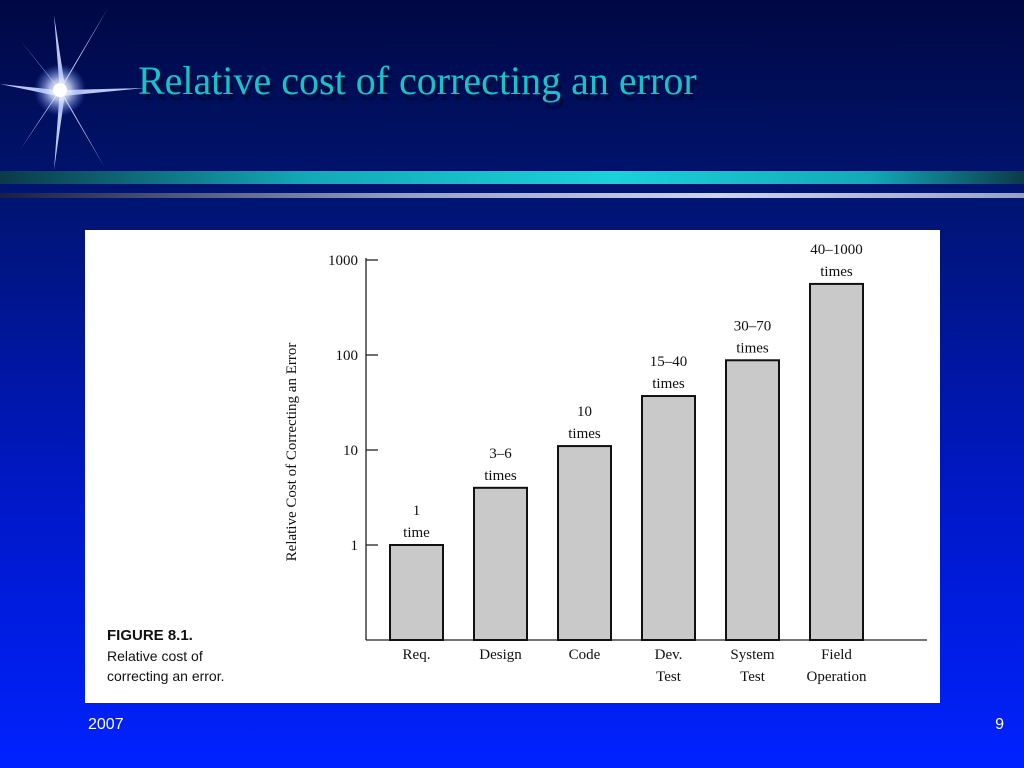 This screenshot has width=1024, height=768. What do you see at coordinates (512, 177) in the screenshot?
I see `header-divider` at bounding box center [512, 177].